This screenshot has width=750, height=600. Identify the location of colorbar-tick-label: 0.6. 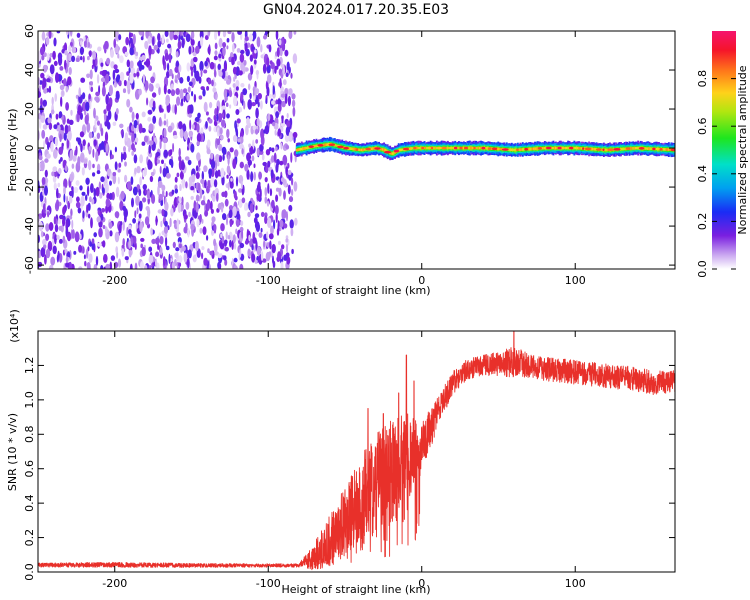
(702, 126).